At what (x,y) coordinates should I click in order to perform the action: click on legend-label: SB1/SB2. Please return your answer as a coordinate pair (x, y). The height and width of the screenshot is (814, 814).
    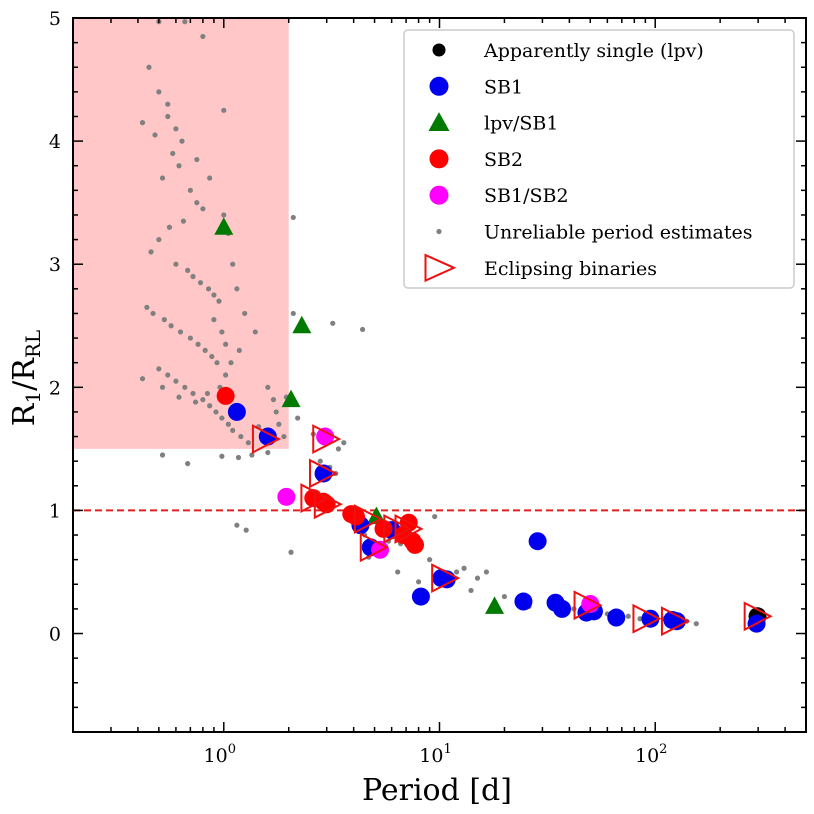
    Looking at the image, I should click on (526, 196).